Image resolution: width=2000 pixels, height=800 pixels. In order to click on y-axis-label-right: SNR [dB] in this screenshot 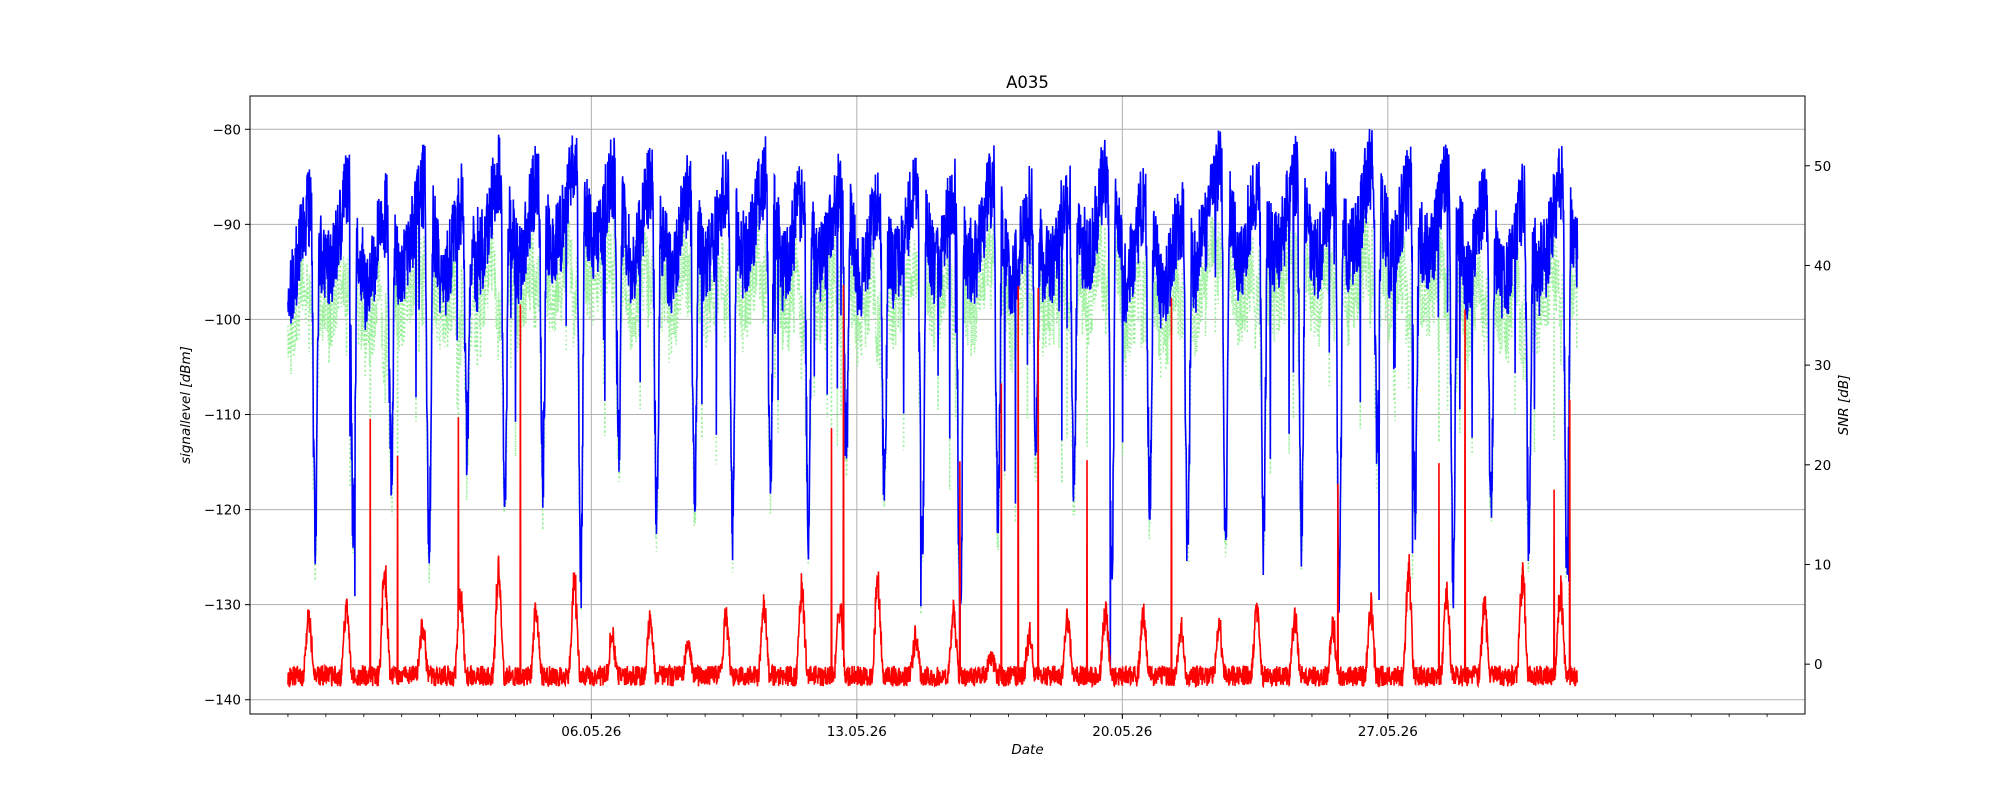, I will do `click(1844, 405)`.